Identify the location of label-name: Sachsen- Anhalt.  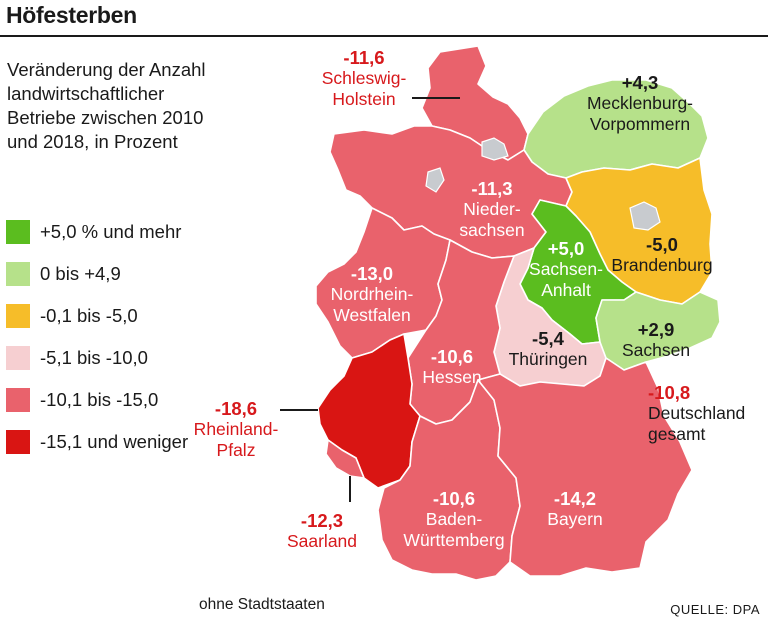
(566, 279).